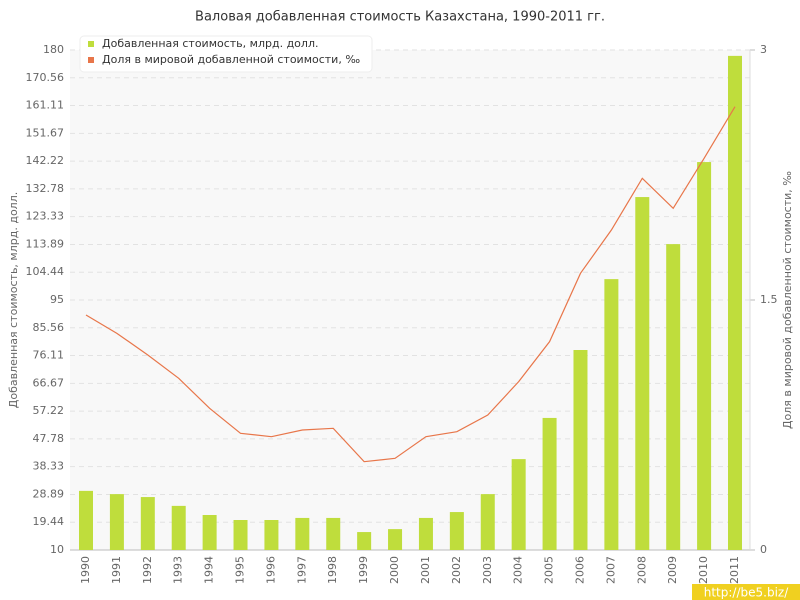  What do you see at coordinates (332, 570) in the screenshot?
I see `x-tick-label: 1998` at bounding box center [332, 570].